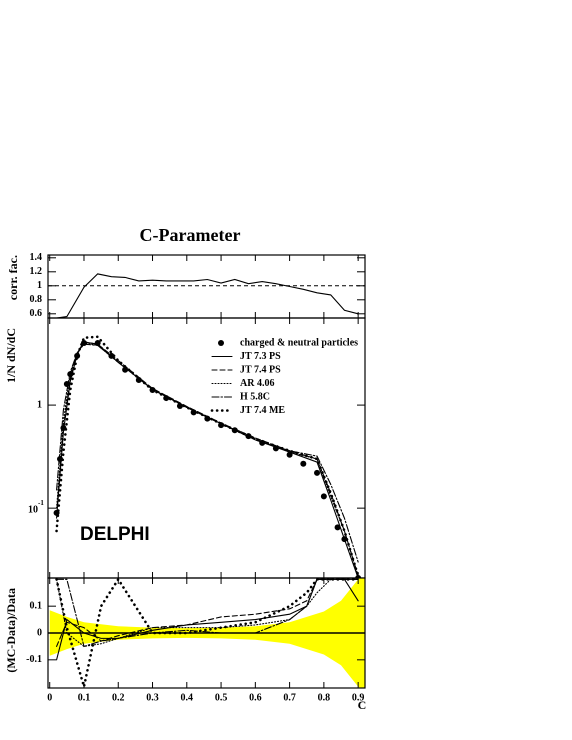 Image resolution: width=572 pixels, height=740 pixels. Describe the element at coordinates (289, 697) in the screenshot. I see `x-tick-label: 0.7` at that location.